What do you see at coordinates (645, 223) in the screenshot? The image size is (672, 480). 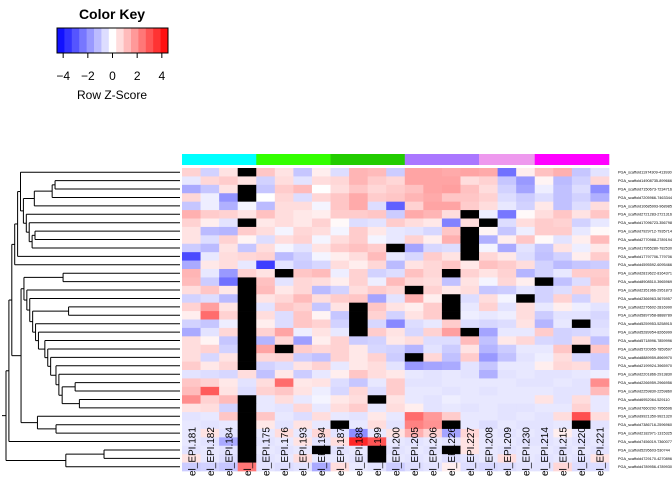 I see `row-label: PGA_scaffold17096723-356798` at bounding box center [645, 223].